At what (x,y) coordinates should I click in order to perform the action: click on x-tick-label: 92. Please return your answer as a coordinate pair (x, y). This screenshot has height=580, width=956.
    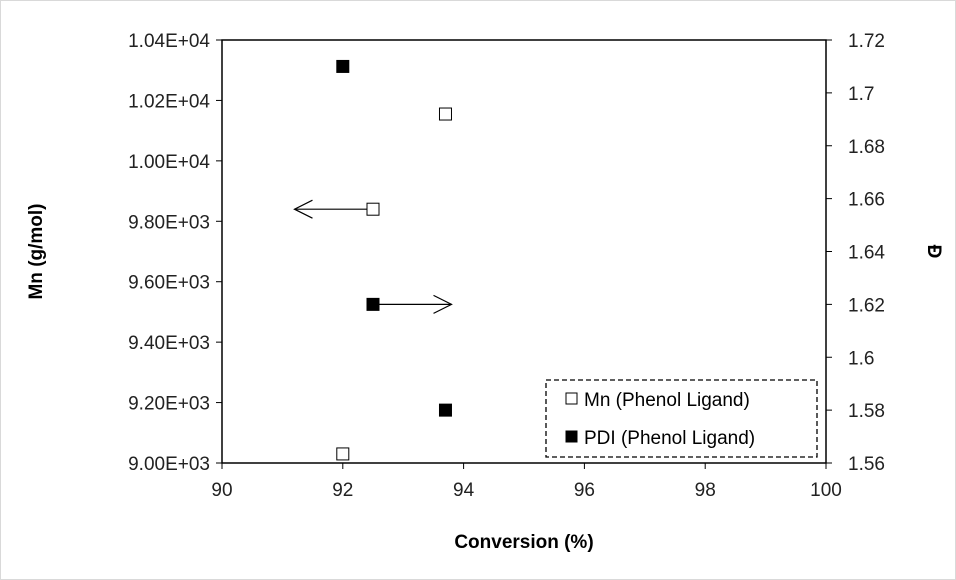
    Looking at the image, I should click on (342, 490).